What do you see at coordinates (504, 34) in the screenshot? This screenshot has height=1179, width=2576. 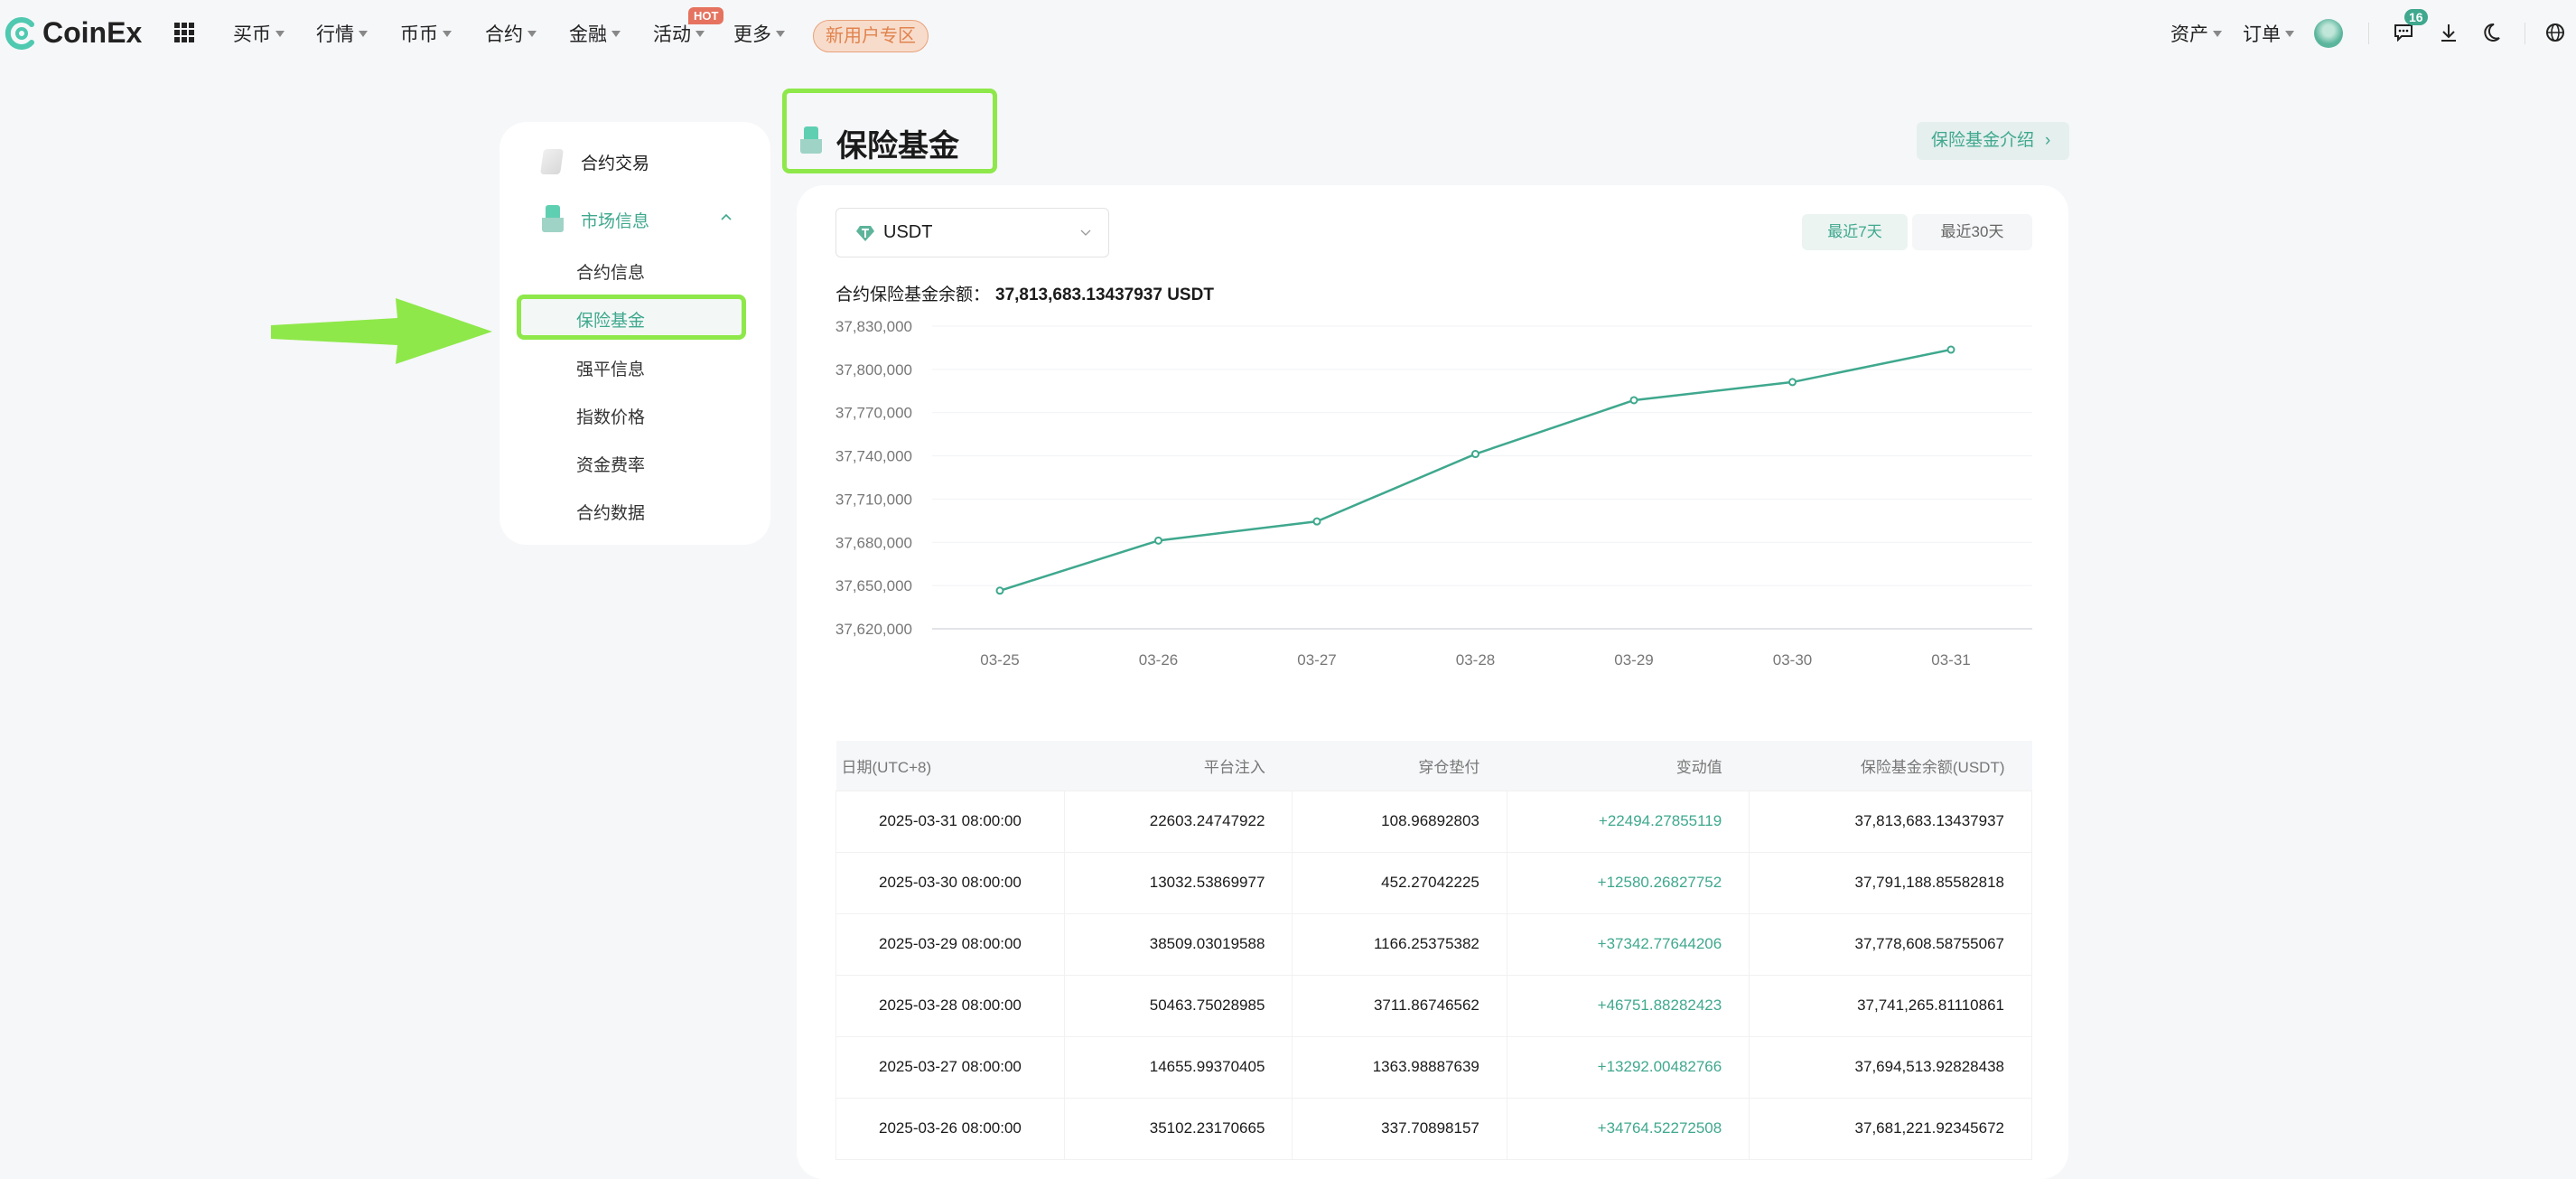 I see `nav-label: 合约` at bounding box center [504, 34].